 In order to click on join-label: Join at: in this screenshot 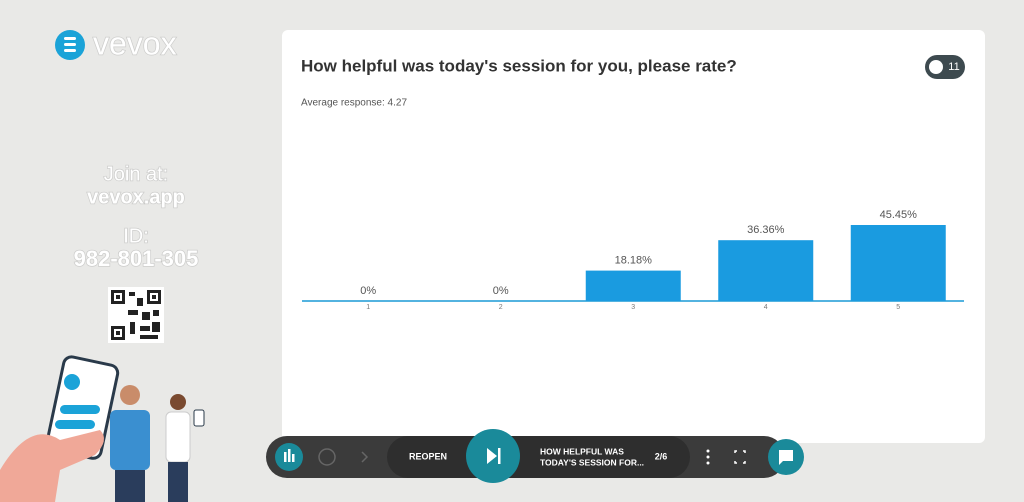, I will do `click(136, 174)`.